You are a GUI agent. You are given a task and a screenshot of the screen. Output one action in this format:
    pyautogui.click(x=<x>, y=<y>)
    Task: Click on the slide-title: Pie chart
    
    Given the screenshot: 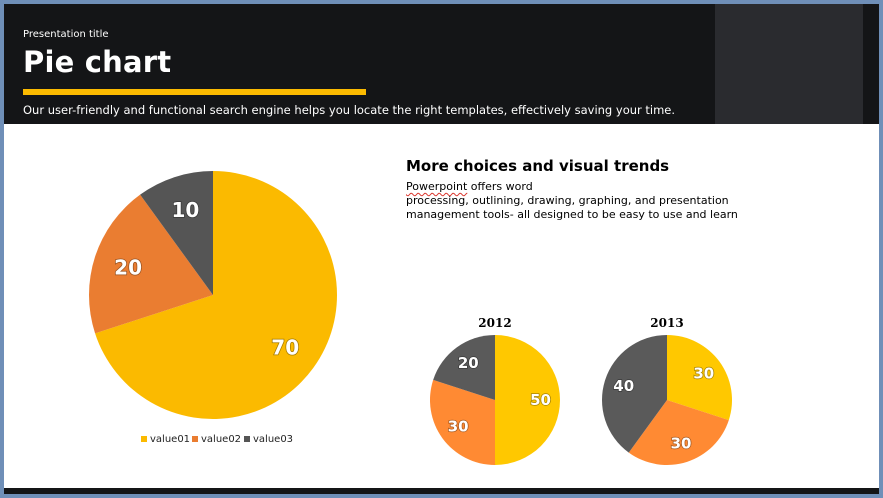 What is the action you would take?
    pyautogui.click(x=97, y=62)
    